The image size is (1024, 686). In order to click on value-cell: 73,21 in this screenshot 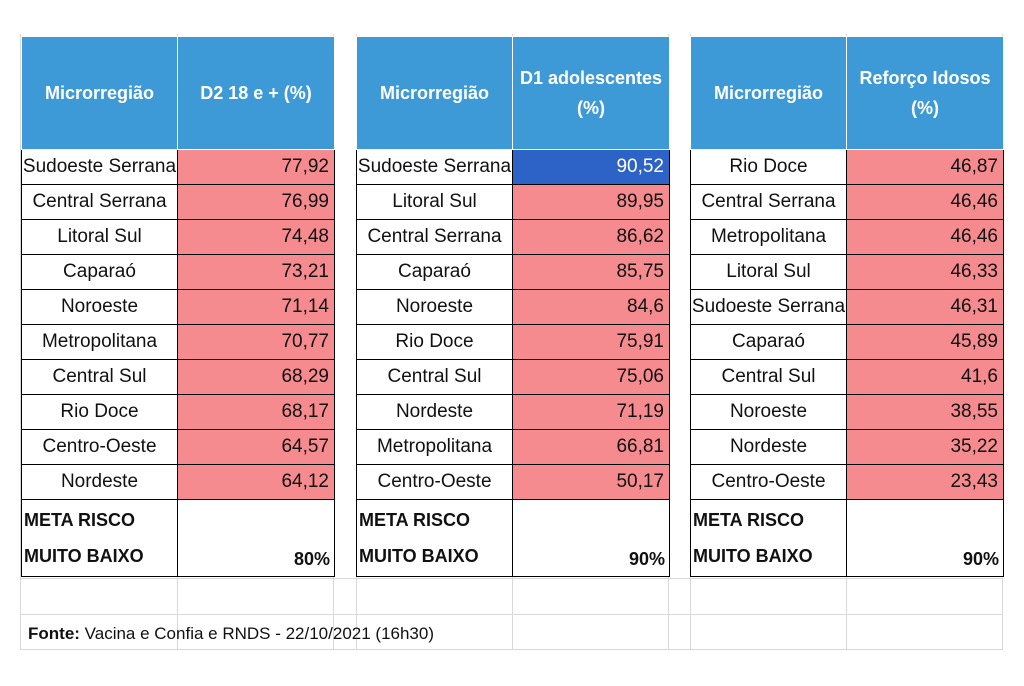, I will do `click(256, 272)`.